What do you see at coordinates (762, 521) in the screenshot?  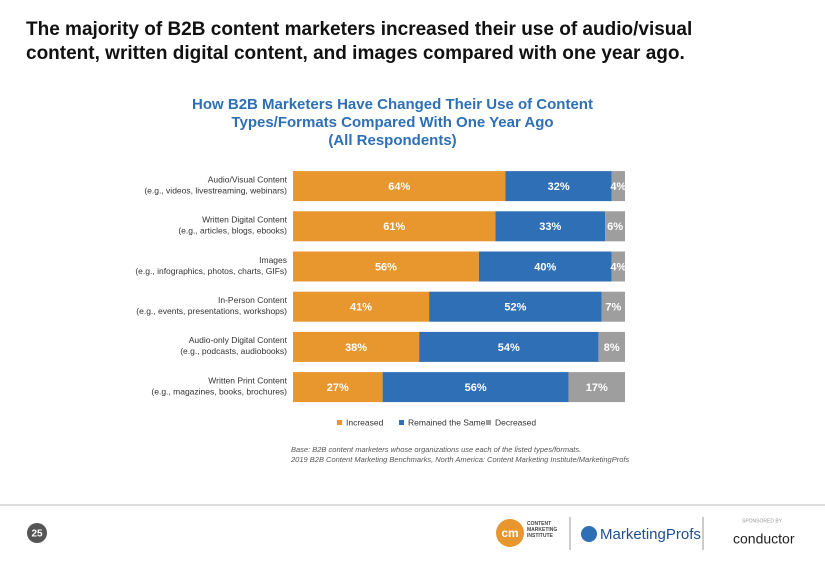 I see `sponsored-by: SPONSORED BY` at bounding box center [762, 521].